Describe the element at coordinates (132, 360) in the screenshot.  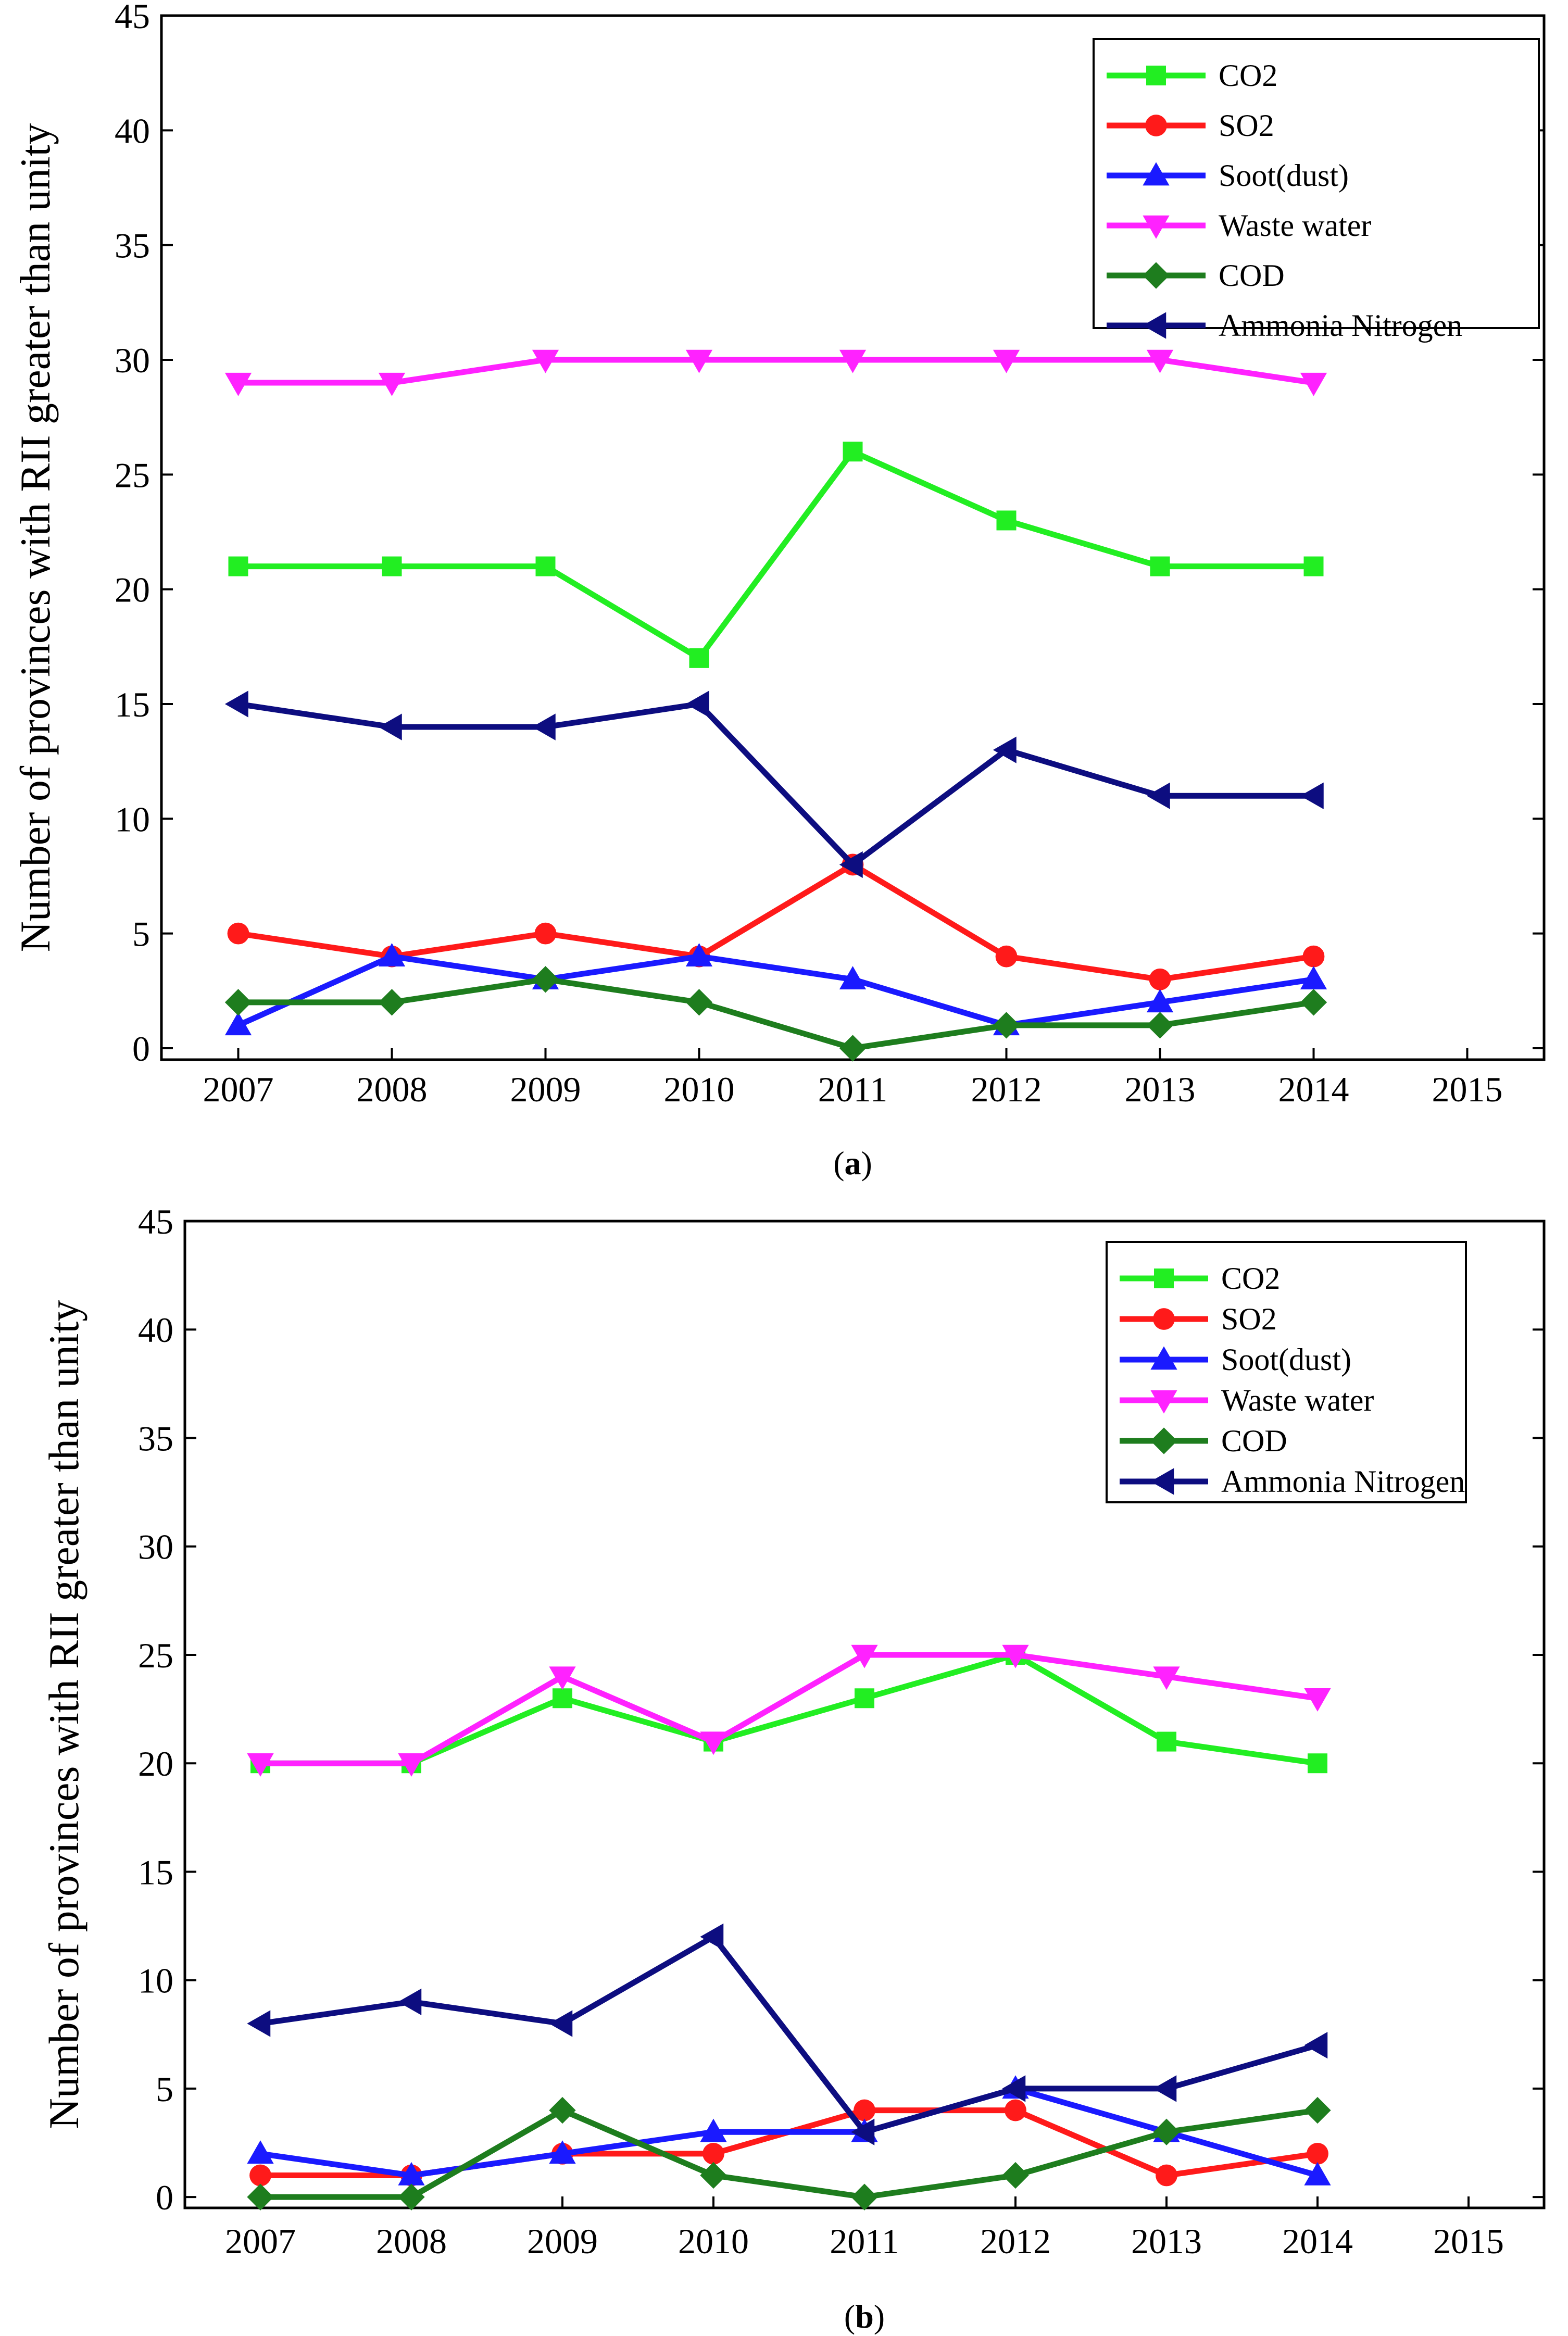
I see `y-tick-label: 30` at that location.